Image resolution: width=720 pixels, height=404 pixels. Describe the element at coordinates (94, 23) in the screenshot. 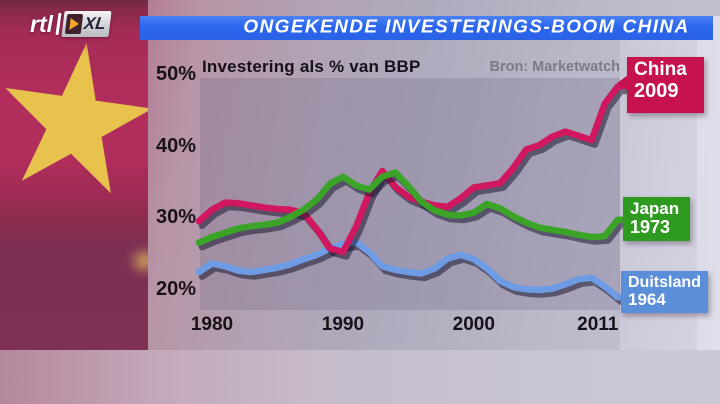

I see `xl-logo-text: XL` at that location.